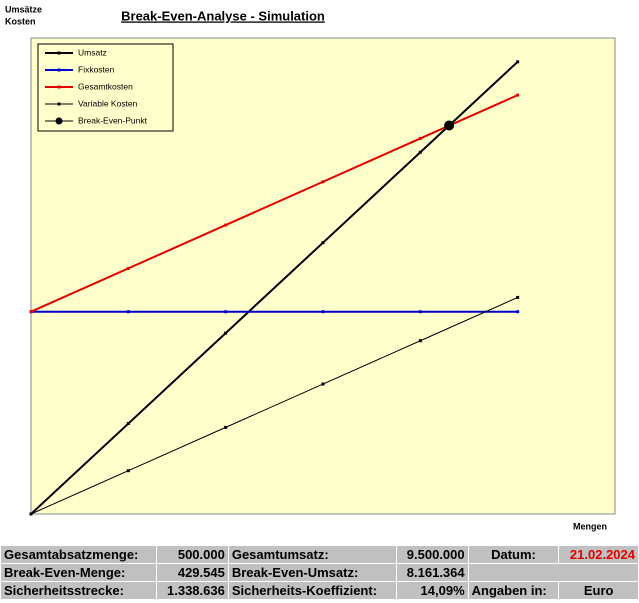 The width and height of the screenshot is (639, 603). What do you see at coordinates (79, 590) in the screenshot?
I see `label: Sicherheitsstrecke:` at bounding box center [79, 590].